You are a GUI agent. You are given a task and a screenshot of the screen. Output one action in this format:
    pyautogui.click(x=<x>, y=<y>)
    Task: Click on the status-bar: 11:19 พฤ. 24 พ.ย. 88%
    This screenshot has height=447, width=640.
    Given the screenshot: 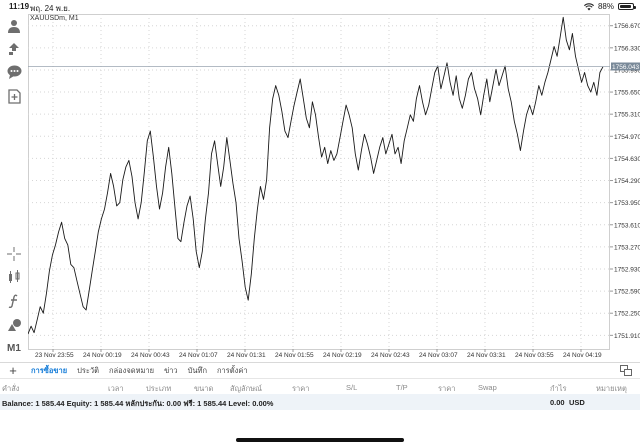 What is the action you would take?
    pyautogui.click(x=320, y=7)
    